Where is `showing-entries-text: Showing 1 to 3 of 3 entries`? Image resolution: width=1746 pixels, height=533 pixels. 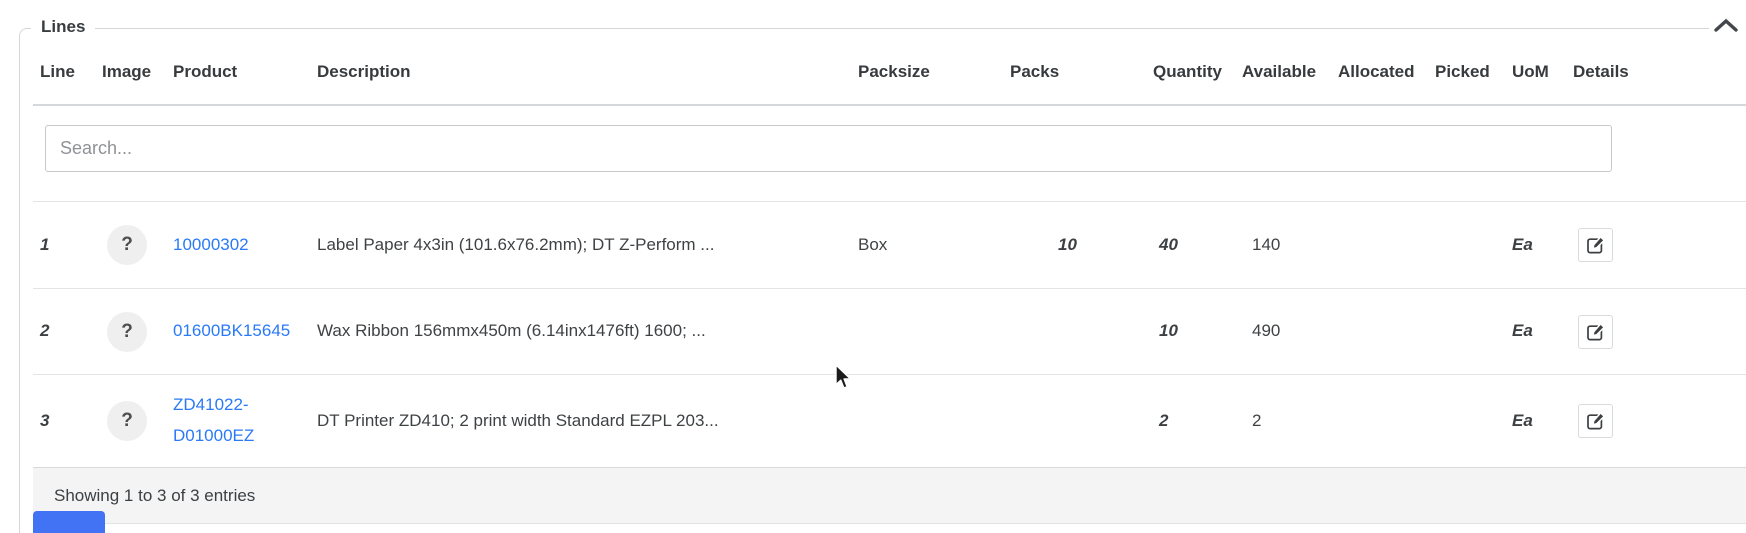 showing-entries-text: Showing 1 to 3 of 3 entries is located at coordinates (155, 495).